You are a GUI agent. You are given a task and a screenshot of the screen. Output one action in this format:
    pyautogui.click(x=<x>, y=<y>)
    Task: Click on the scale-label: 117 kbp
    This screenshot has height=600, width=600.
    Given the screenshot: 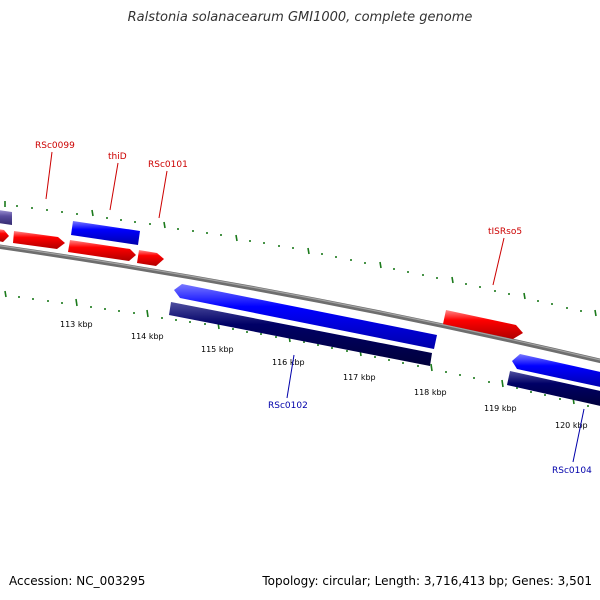 What is the action you would take?
    pyautogui.click(x=359, y=377)
    